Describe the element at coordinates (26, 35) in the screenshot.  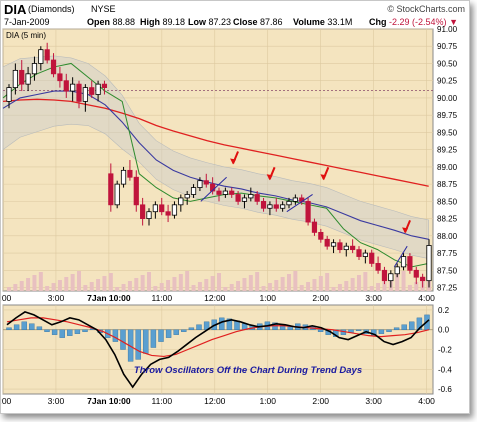
I see `price-legend: DIA (5 min)` at that location.